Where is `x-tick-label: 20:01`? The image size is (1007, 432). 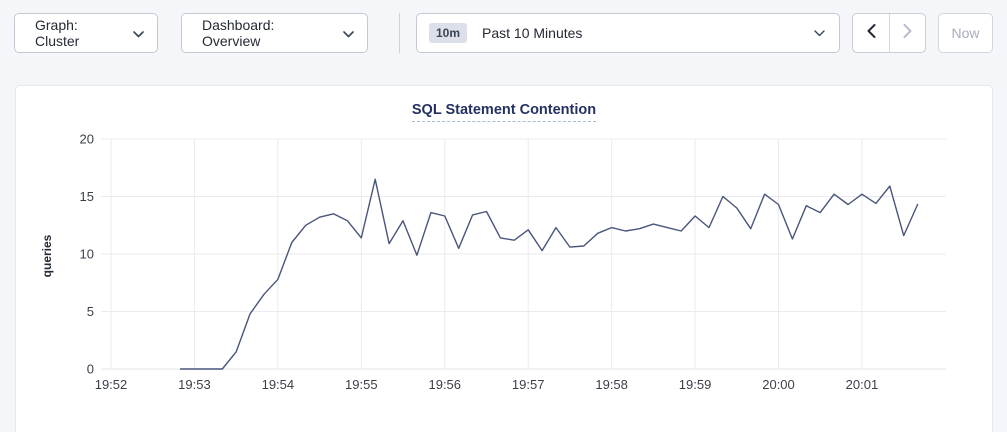
x-tick-label: 20:01 is located at coordinates (862, 384).